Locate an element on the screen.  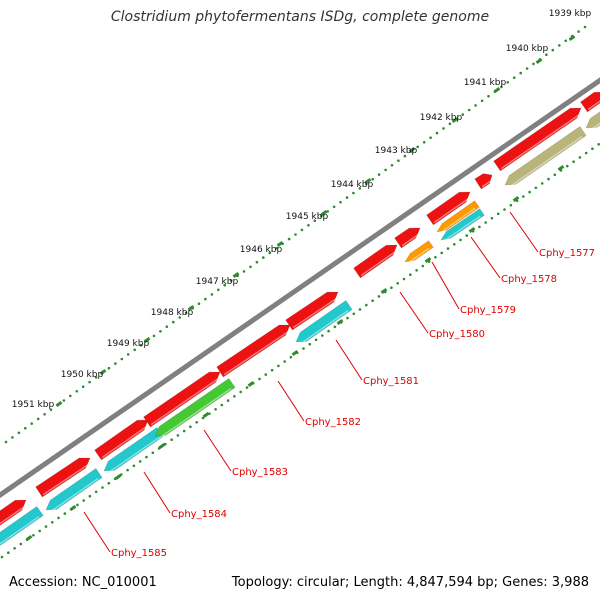
ruler-tick-label: 1941 kbp is located at coordinates (485, 83).